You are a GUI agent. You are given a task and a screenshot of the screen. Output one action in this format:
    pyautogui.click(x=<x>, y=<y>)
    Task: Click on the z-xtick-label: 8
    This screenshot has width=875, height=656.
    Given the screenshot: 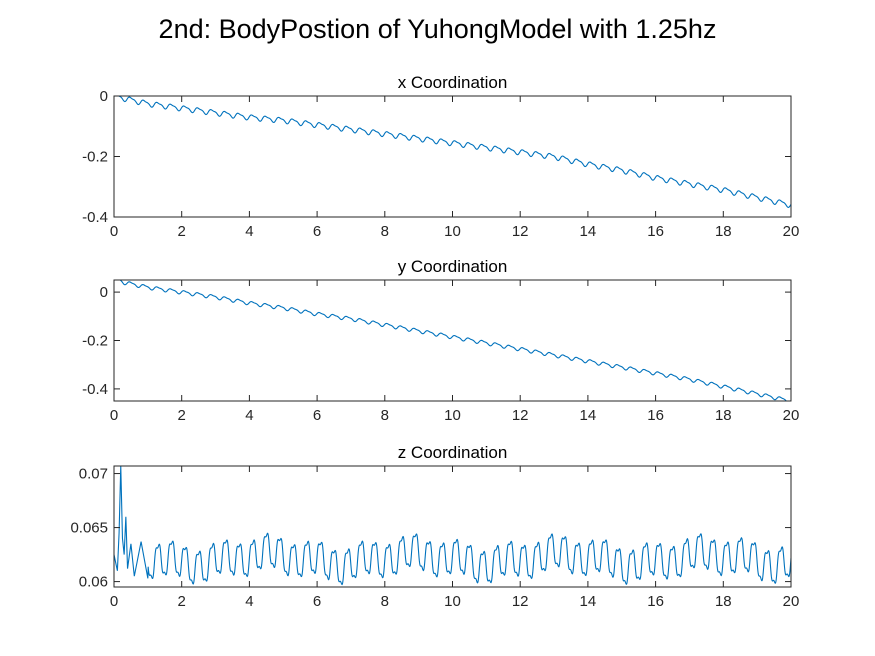 What is the action you would take?
    pyautogui.click(x=385, y=601)
    